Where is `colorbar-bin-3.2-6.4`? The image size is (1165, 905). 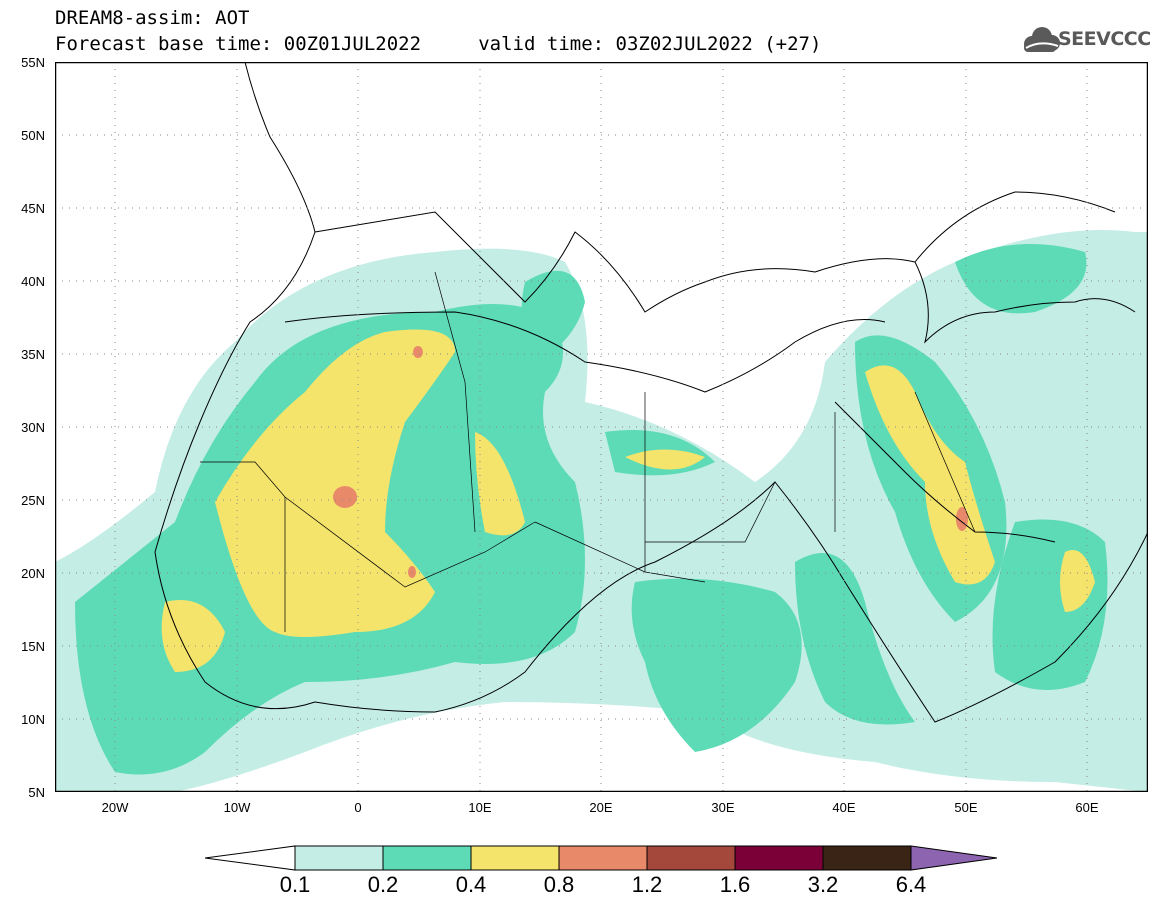
colorbar-bin-3.2-6.4 is located at coordinates (867, 858).